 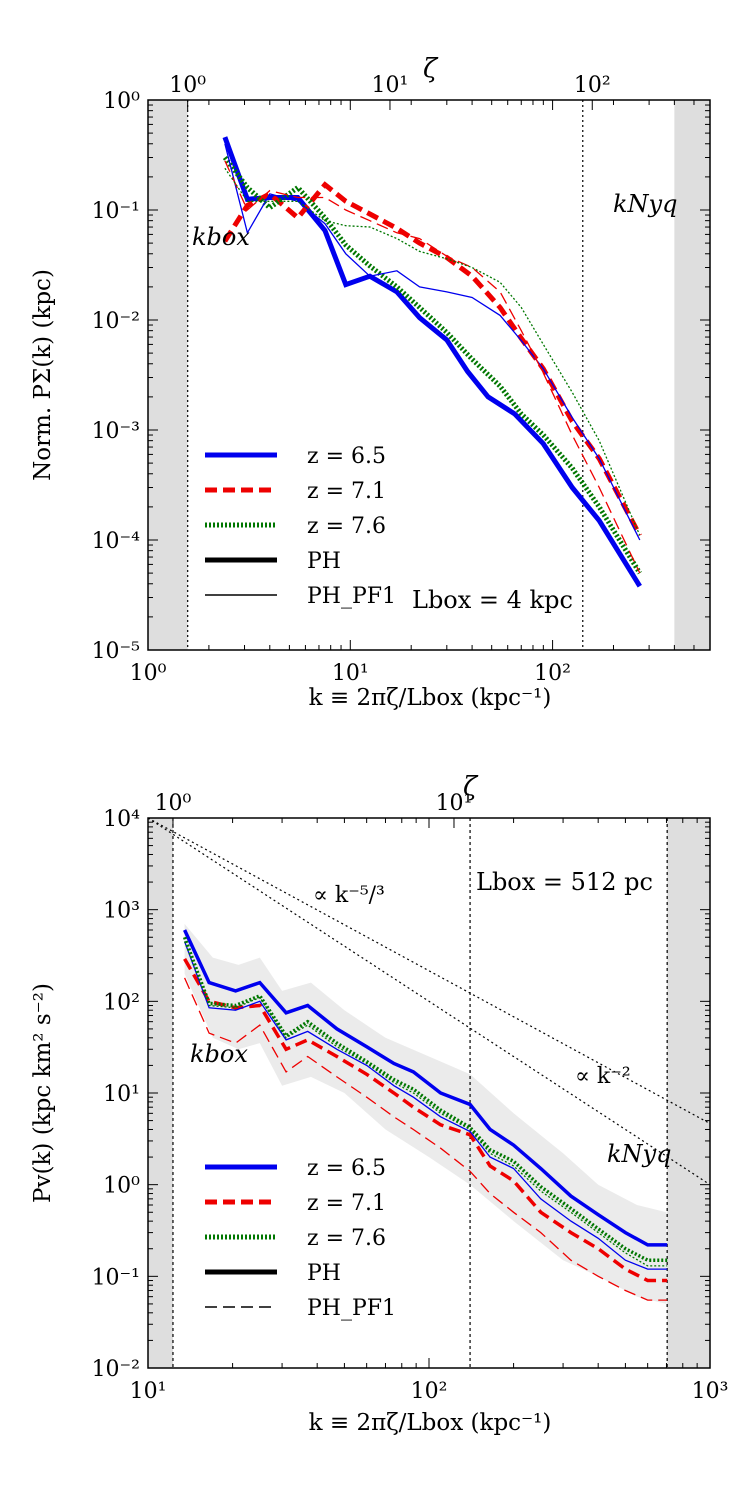 What do you see at coordinates (471, 787) in the screenshot?
I see `bottom-axis-zeta-label: ζ` at bounding box center [471, 787].